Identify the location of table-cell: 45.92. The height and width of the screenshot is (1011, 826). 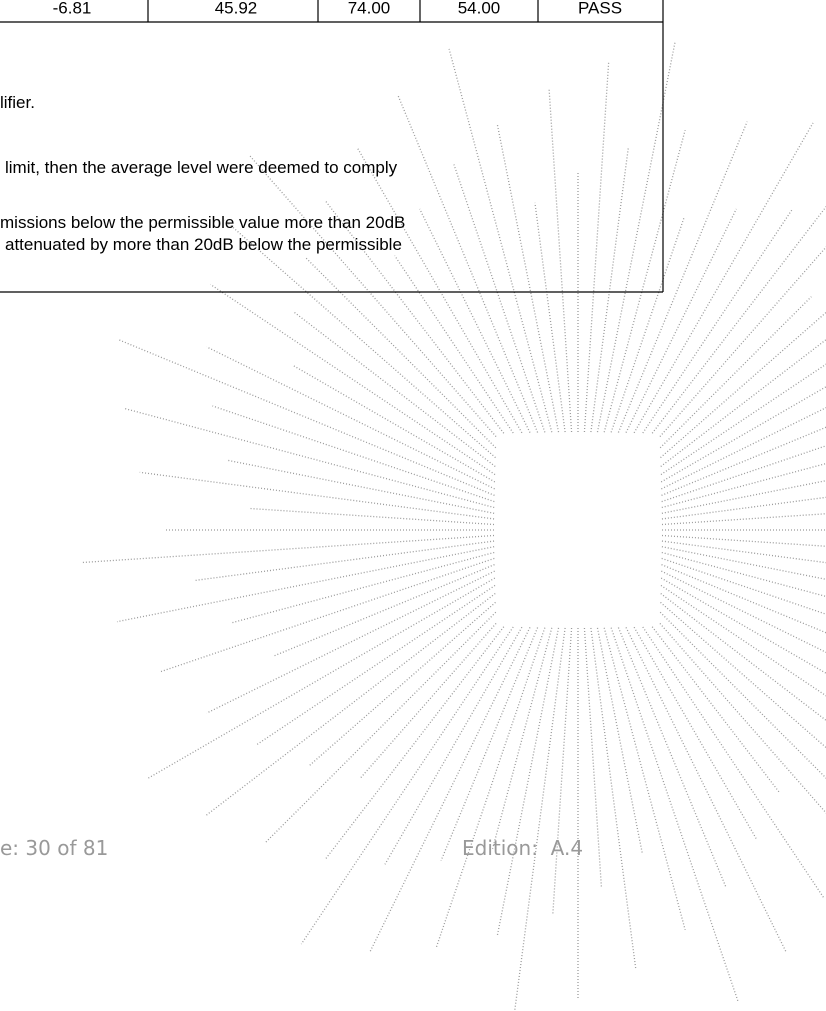
(236, 8).